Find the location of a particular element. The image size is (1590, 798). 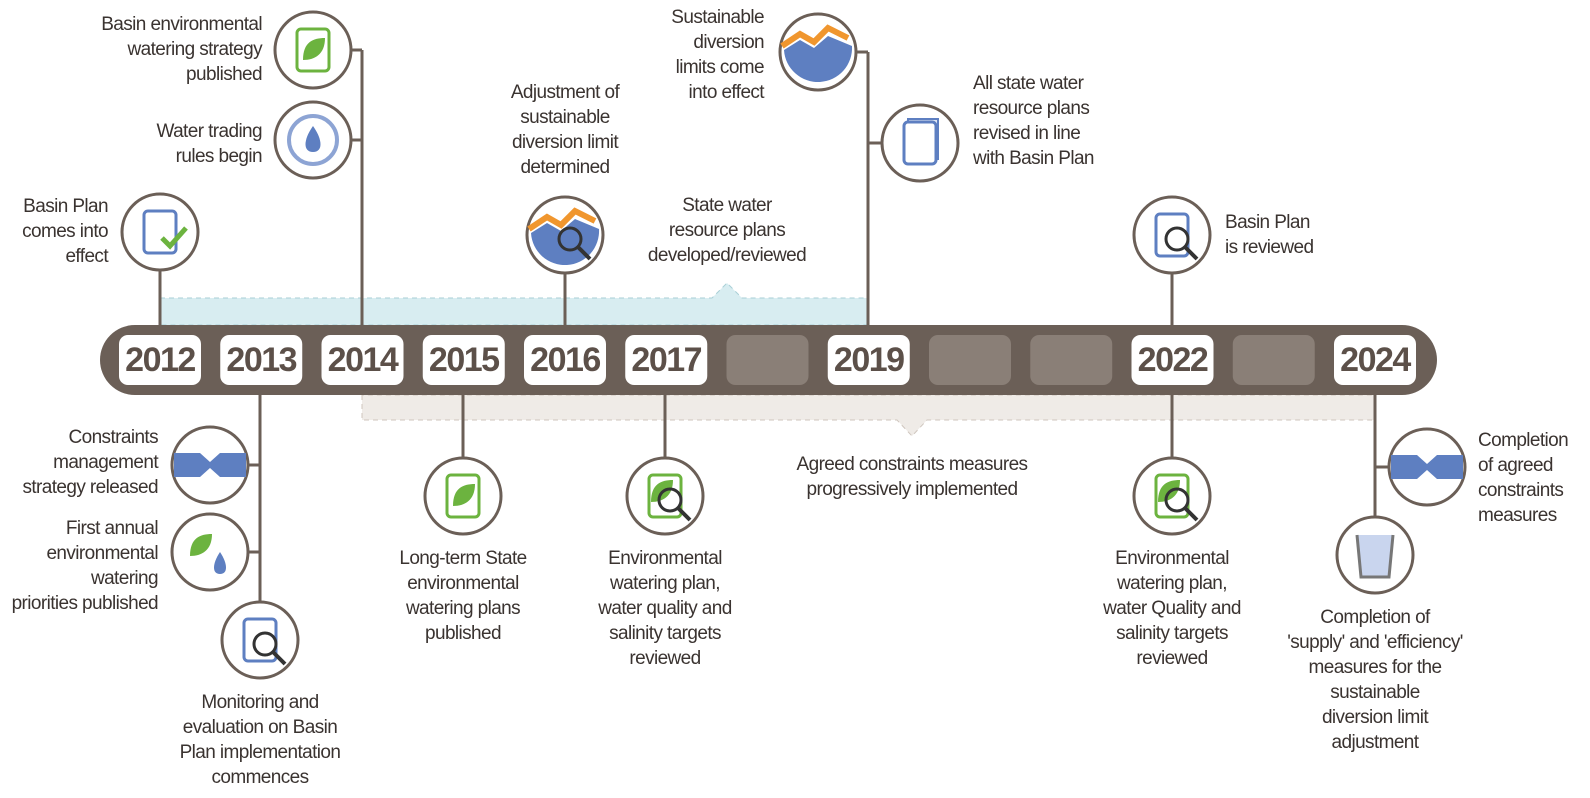

event-label: reviewed is located at coordinates (1171, 658).